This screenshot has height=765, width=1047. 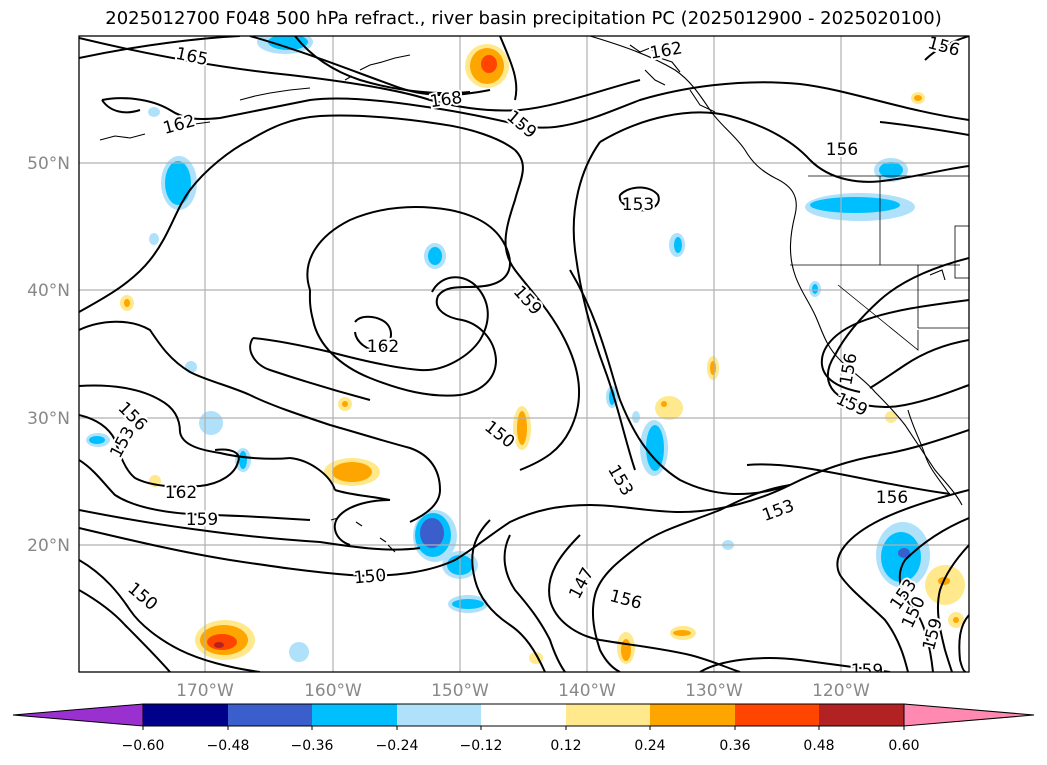 I want to click on lon-label: 160°W, so click(x=333, y=691).